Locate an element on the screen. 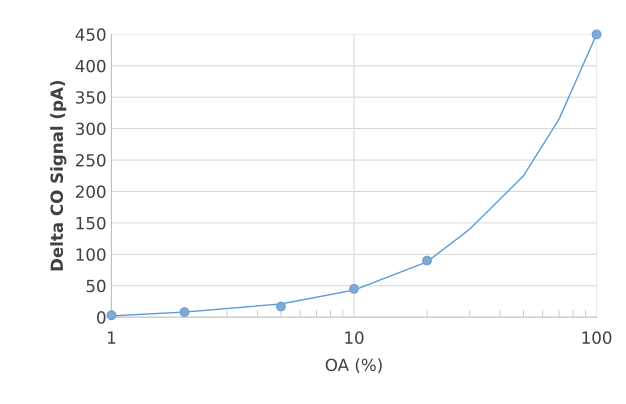 The image size is (626, 404). x-tick-label: 100 is located at coordinates (597, 337).